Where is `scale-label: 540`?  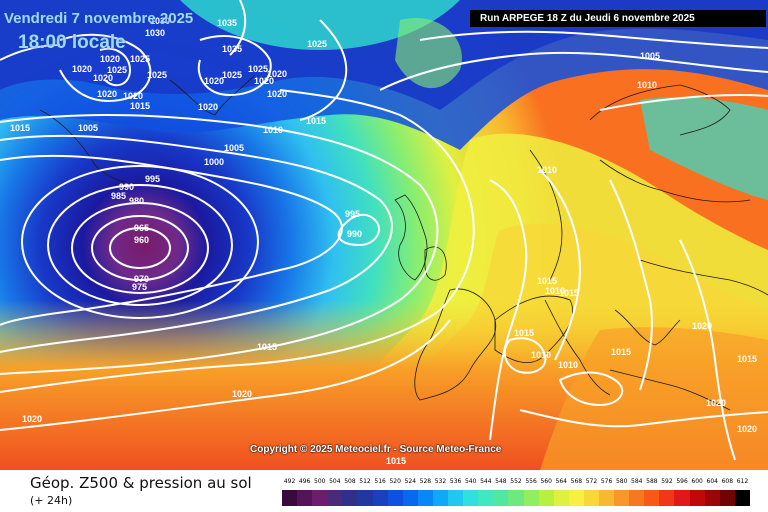 scale-label: 540 is located at coordinates (470, 481).